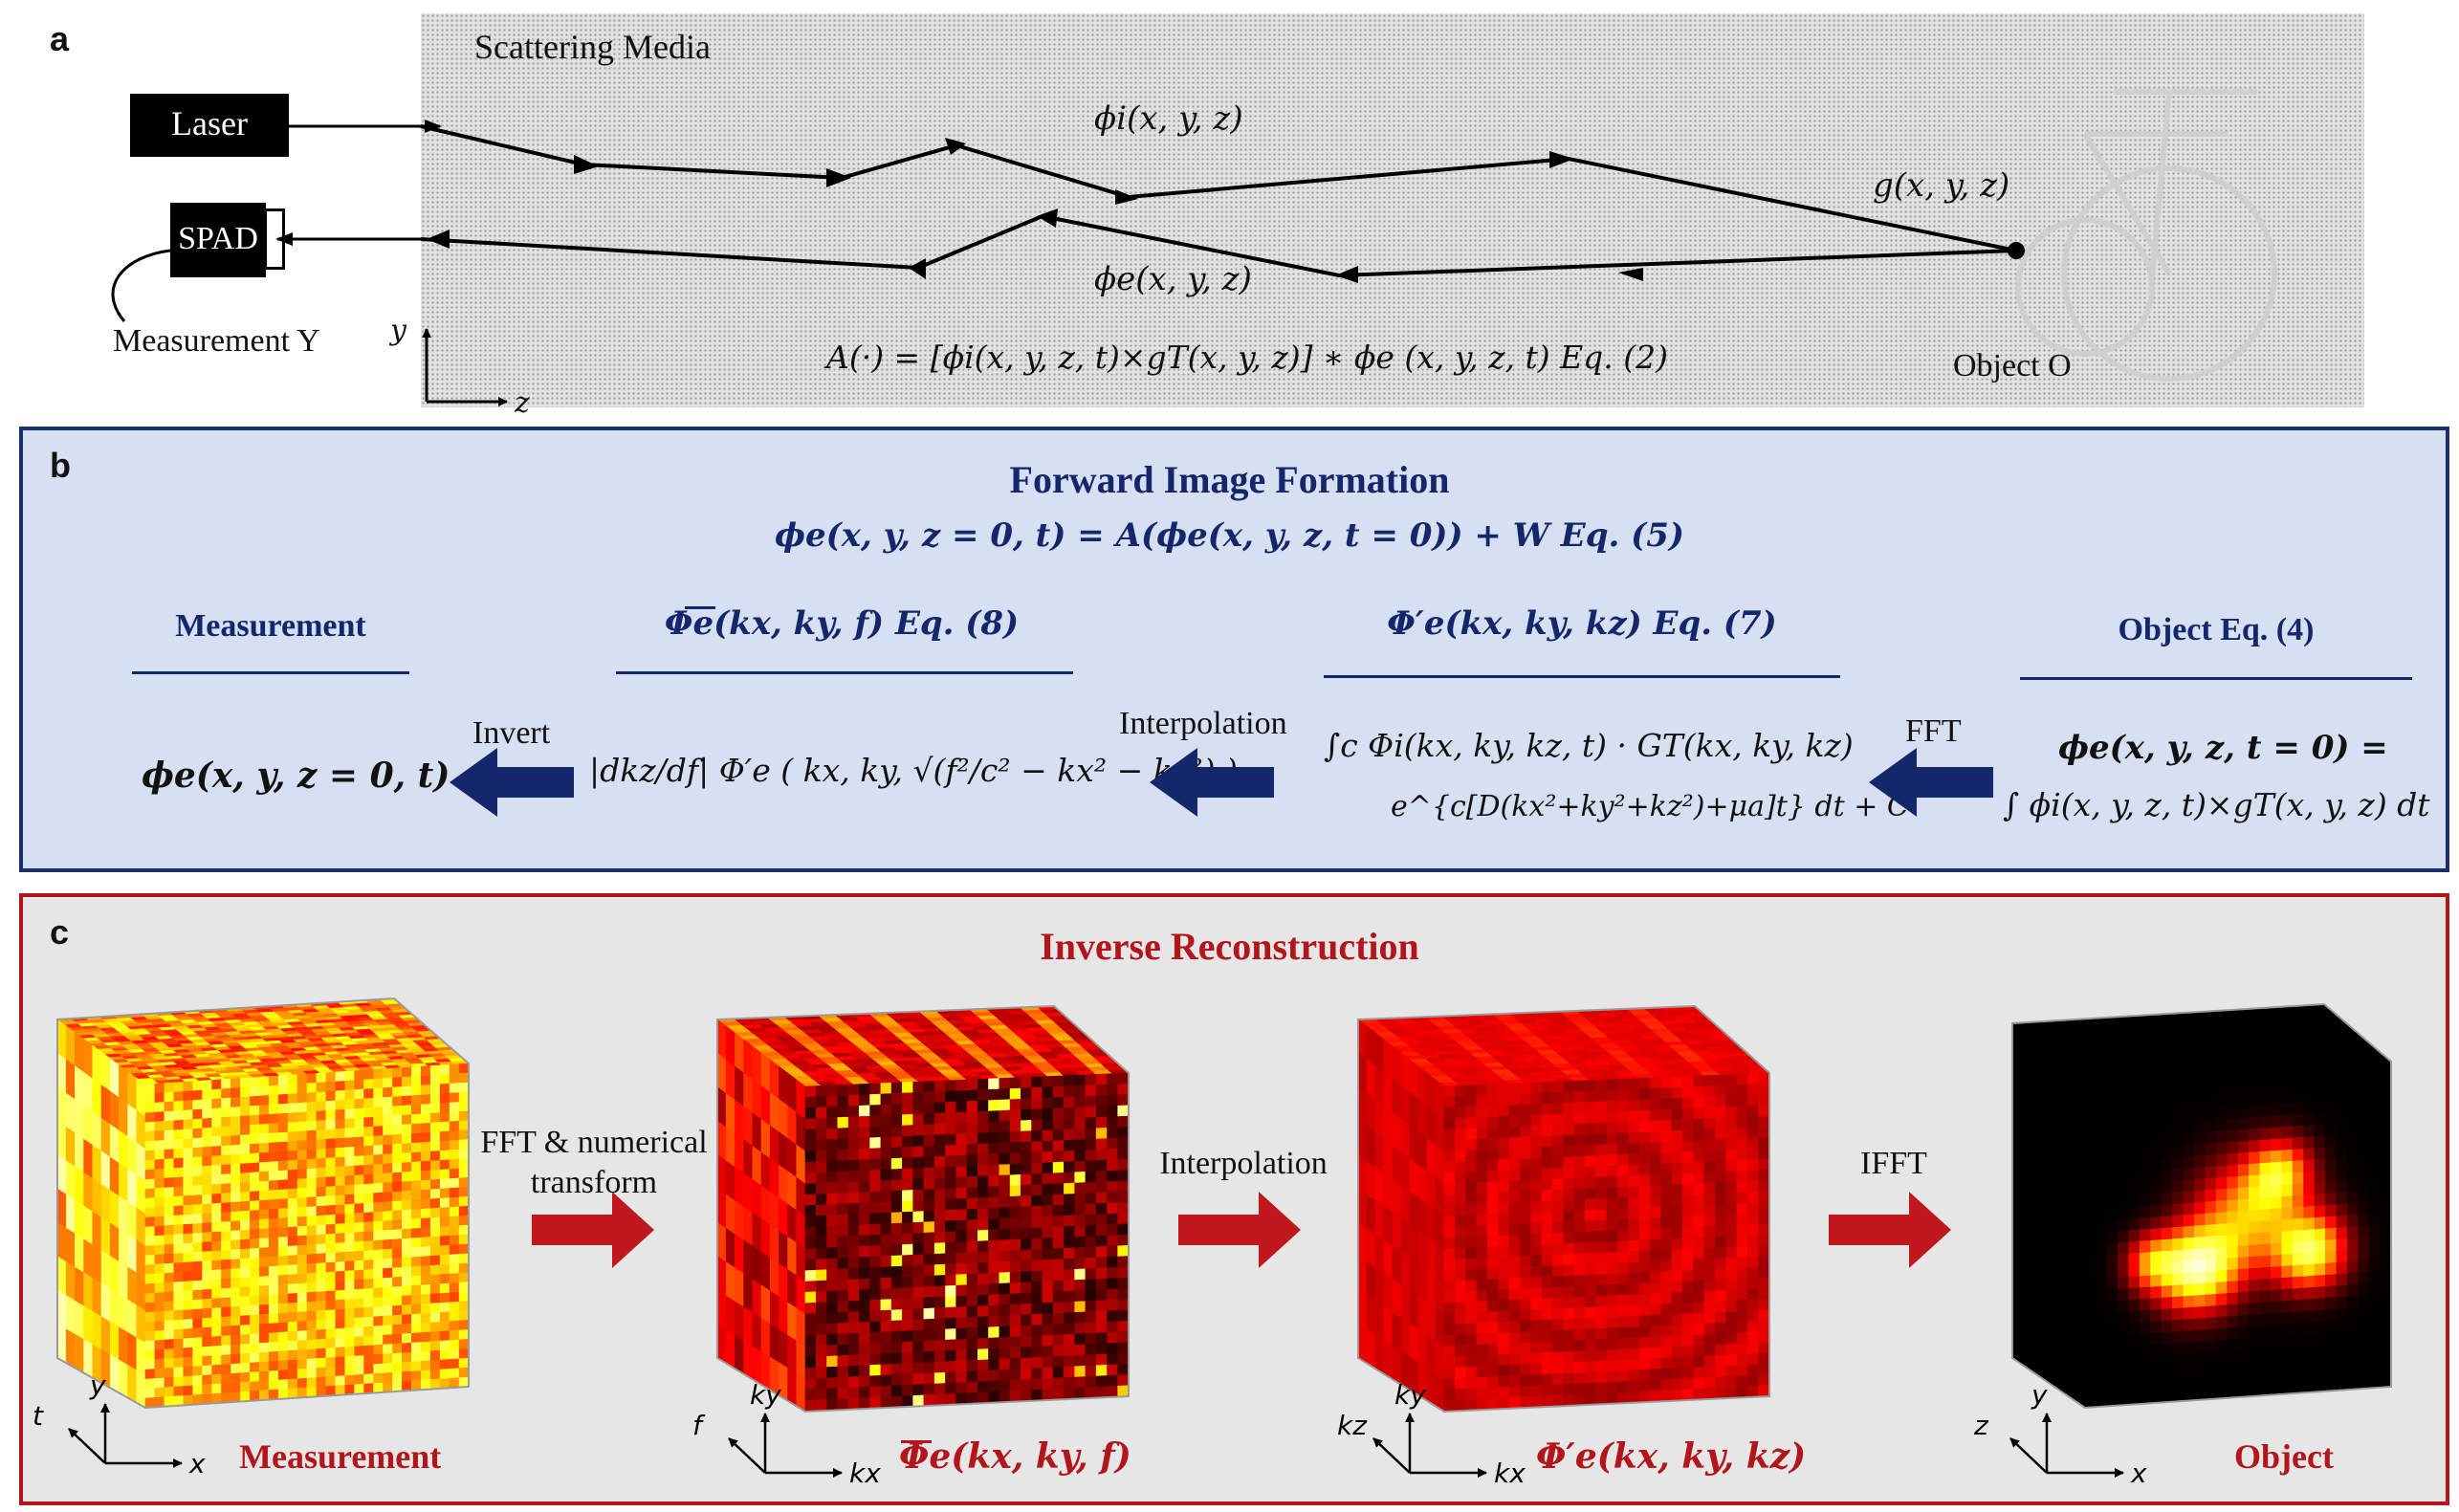 Image resolution: width=2459 pixels, height=1512 pixels. What do you see at coordinates (923, 1046) in the screenshot?
I see `cube2-top-face` at bounding box center [923, 1046].